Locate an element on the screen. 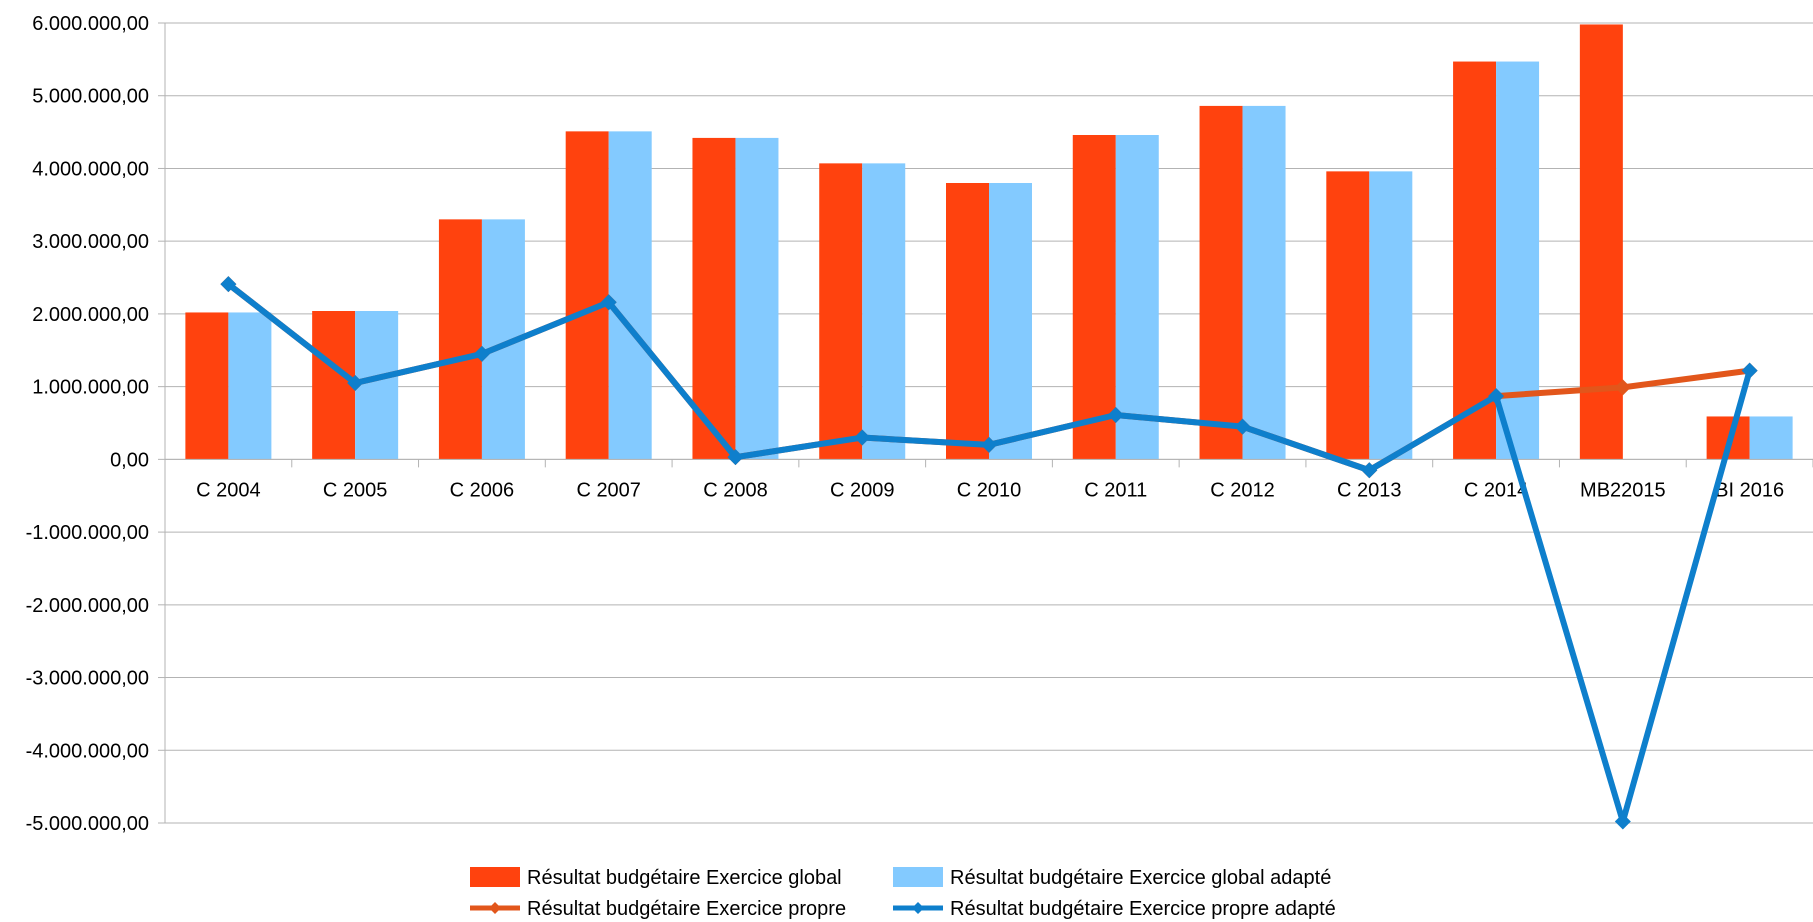 This screenshot has width=1813, height=922. x-tick-label: C 2005 is located at coordinates (355, 490).